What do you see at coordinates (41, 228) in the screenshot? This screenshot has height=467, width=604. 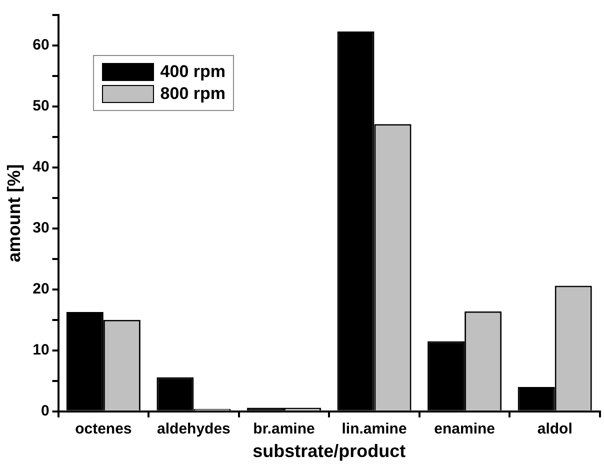 I see `y-tick-label: 30` at bounding box center [41, 228].